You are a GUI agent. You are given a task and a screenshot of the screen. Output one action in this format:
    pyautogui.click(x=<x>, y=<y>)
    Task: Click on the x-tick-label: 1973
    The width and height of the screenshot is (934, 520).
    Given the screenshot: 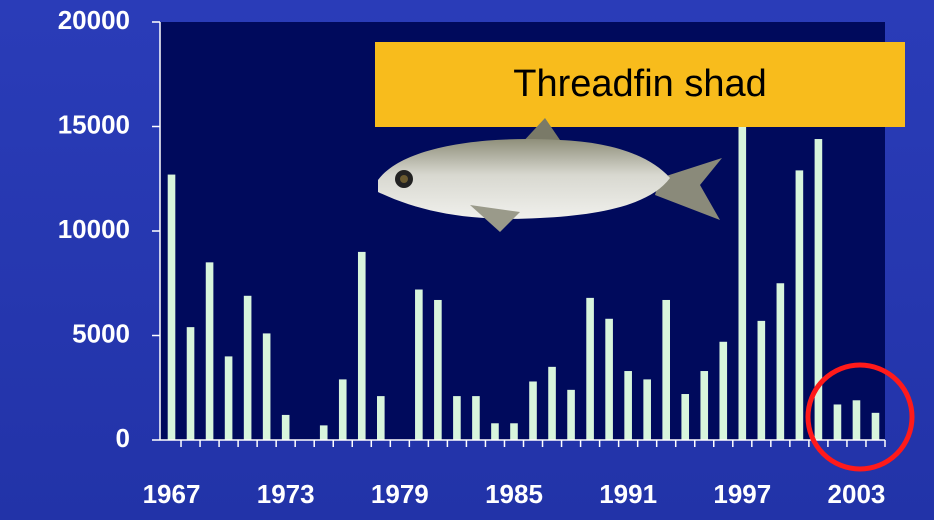 What is the action you would take?
    pyautogui.click(x=286, y=494)
    